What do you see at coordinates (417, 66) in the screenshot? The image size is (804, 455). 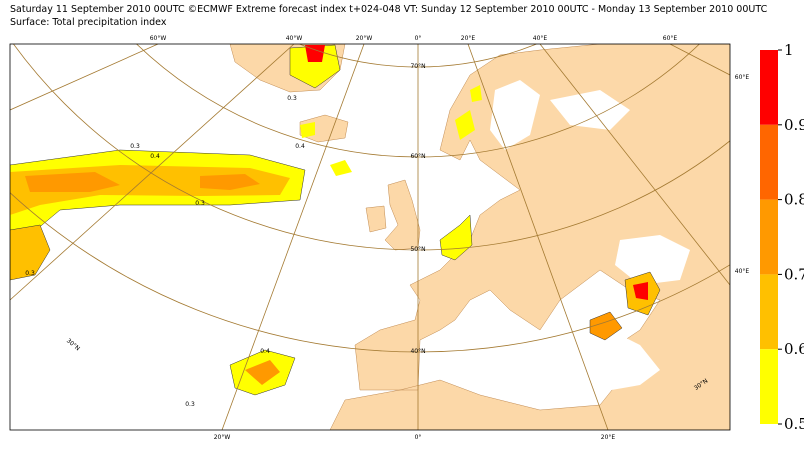 I see `latitude-label: 70°N` at bounding box center [417, 66].